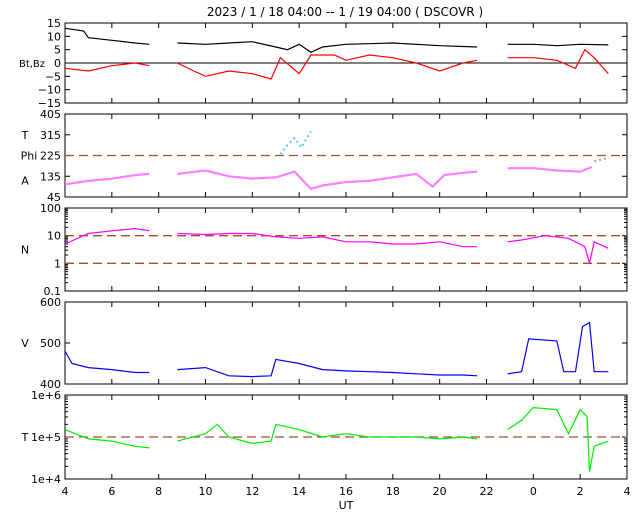  Describe the element at coordinates (440, 491) in the screenshot. I see `x-tick-label: 20` at that location.